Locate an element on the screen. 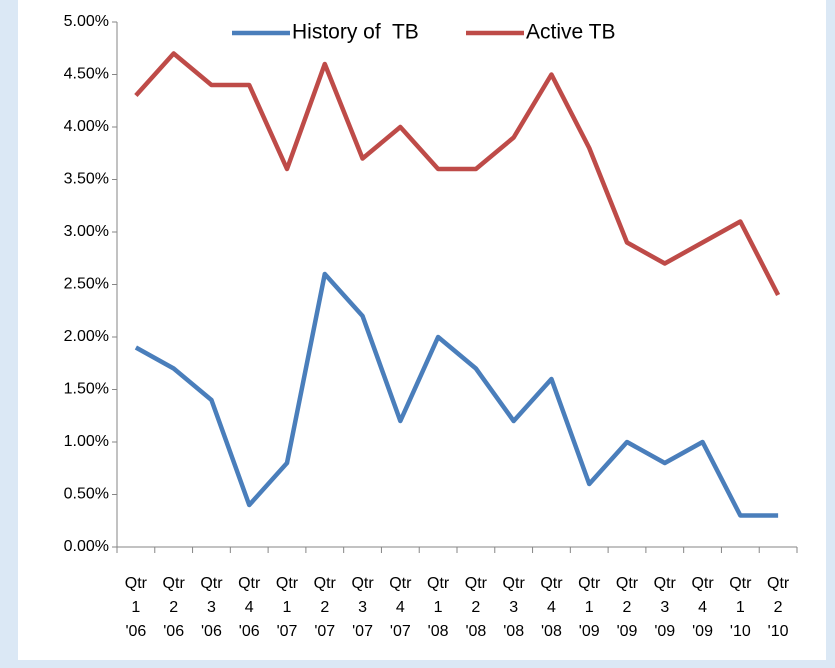  x-tick-label: Qtr 2 '10 is located at coordinates (778, 607).